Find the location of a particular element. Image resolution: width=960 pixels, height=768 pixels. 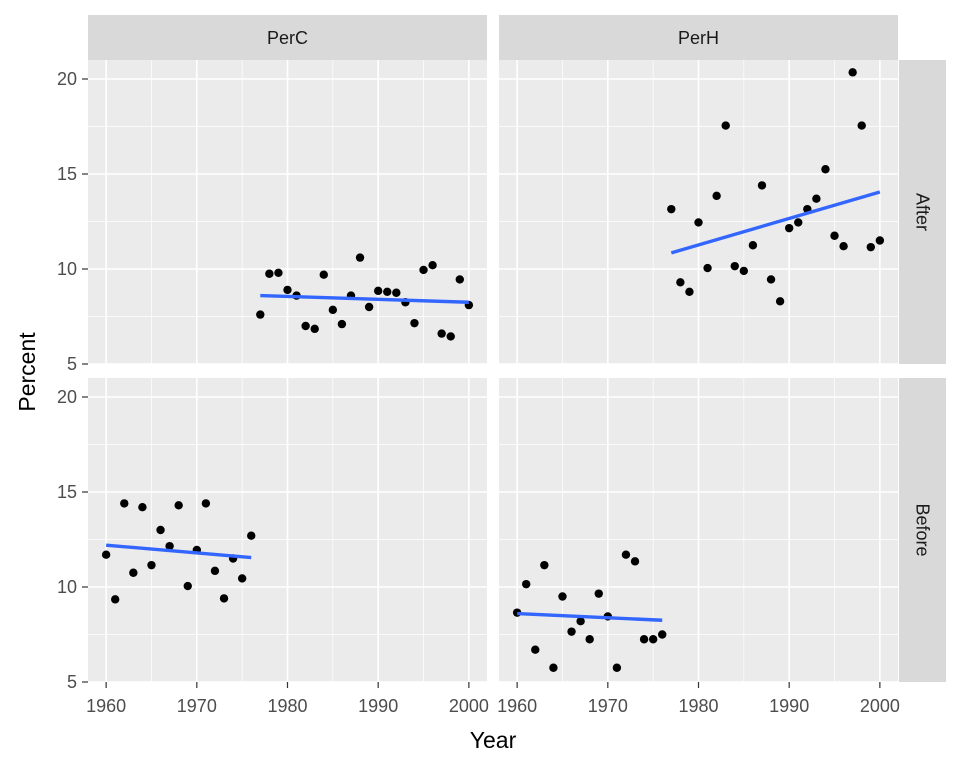

y-axis-title: Percent is located at coordinates (27, 372).